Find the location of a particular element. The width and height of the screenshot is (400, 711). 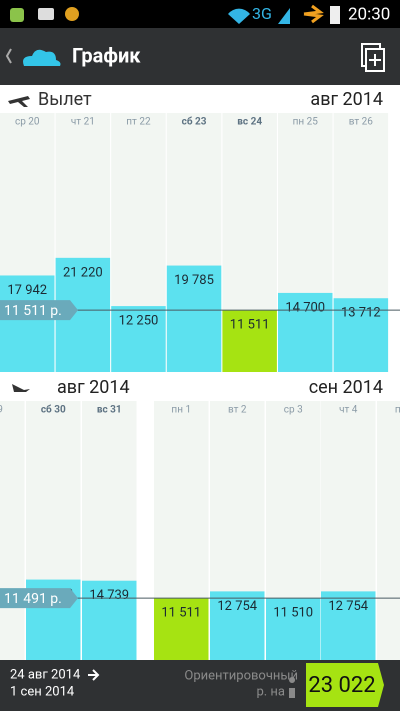

day-label: вт 26 is located at coordinates (361, 122).